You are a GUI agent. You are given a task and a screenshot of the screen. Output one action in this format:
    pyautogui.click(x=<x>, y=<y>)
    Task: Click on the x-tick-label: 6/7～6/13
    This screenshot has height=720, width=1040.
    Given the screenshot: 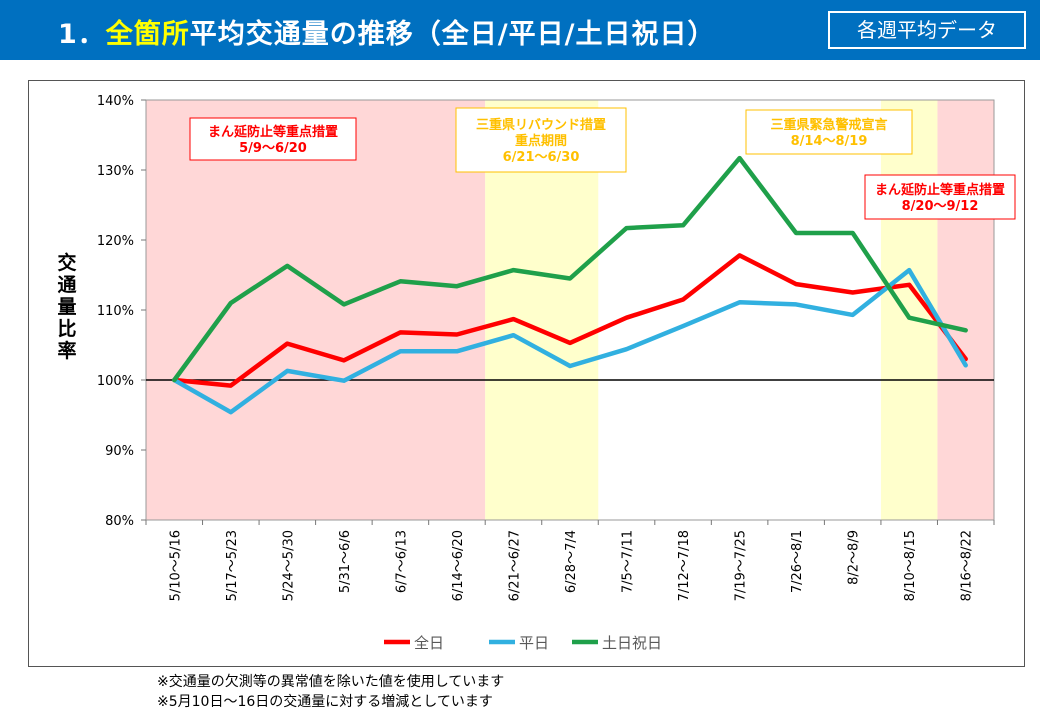 What is the action you would take?
    pyautogui.click(x=401, y=561)
    